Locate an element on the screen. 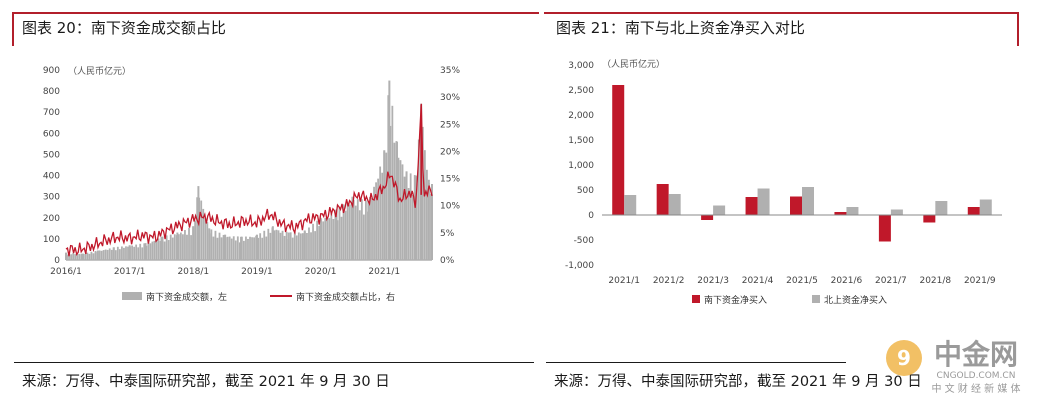 The image size is (1041, 407). right-y-tick: 10% is located at coordinates (450, 207).